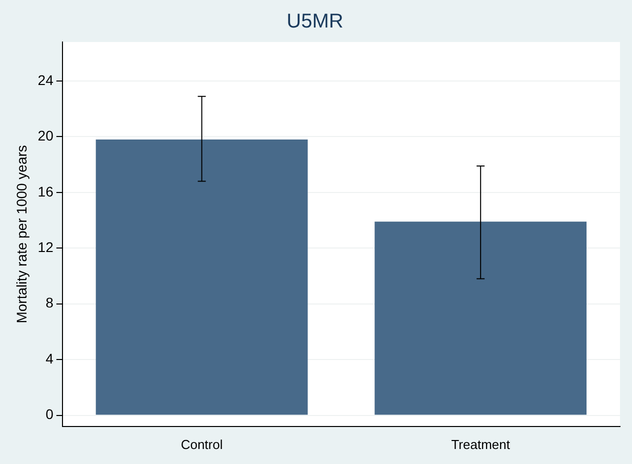  What do you see at coordinates (50, 358) in the screenshot?
I see `y-tick-label: 4` at bounding box center [50, 358].